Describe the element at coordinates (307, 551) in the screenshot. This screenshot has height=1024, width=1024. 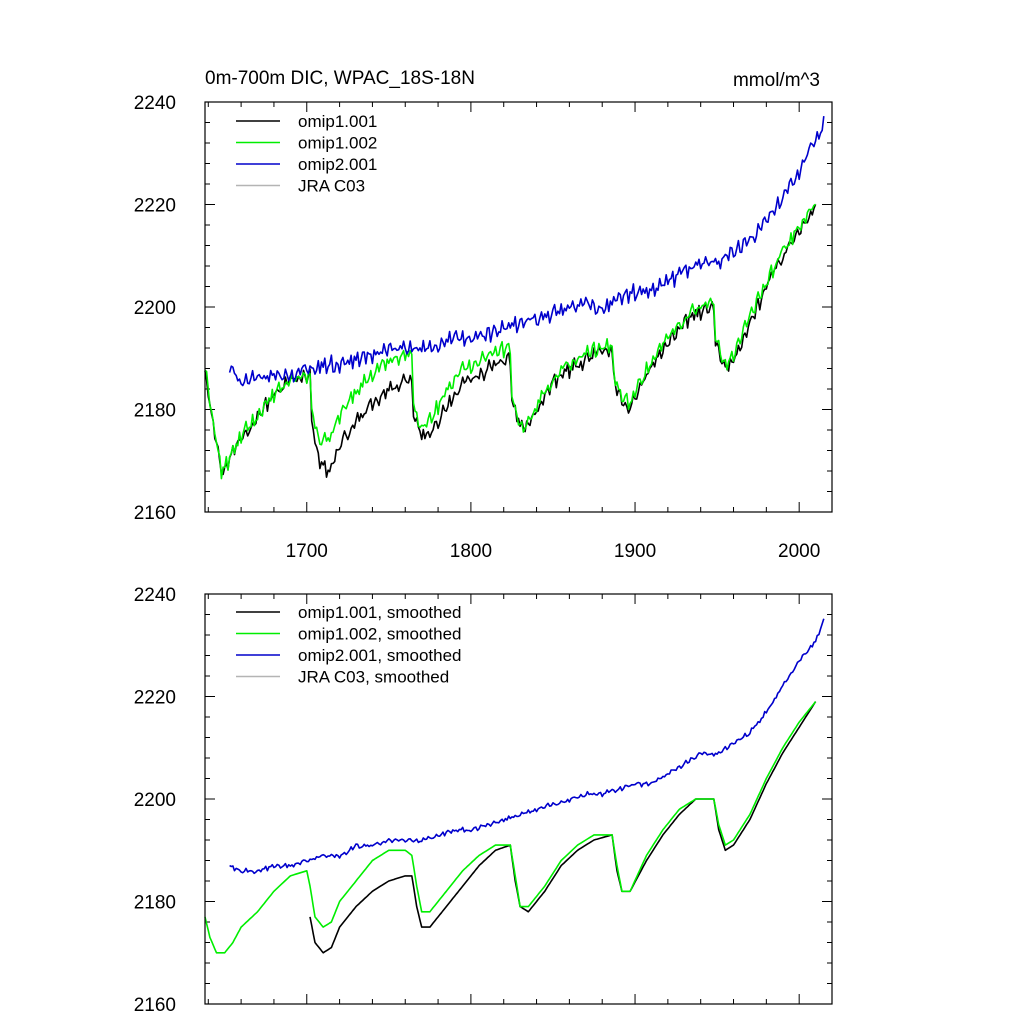
I see `x-tick-label: 1700` at that location.